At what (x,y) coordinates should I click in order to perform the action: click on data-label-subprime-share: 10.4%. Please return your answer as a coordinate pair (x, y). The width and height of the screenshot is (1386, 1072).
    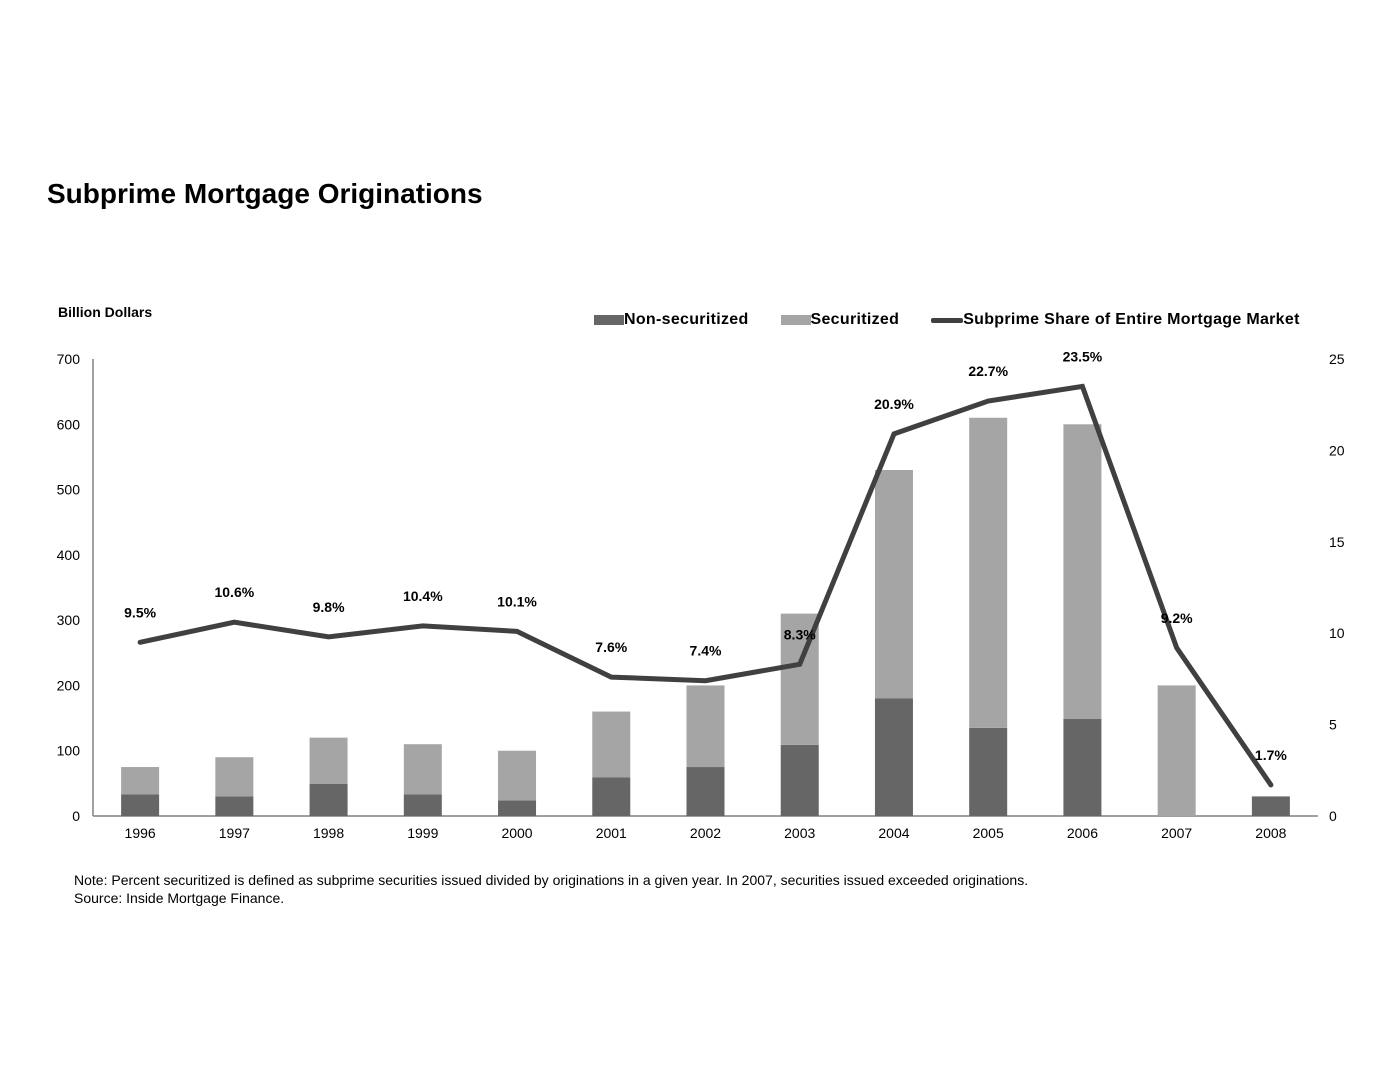
    Looking at the image, I should click on (423, 596).